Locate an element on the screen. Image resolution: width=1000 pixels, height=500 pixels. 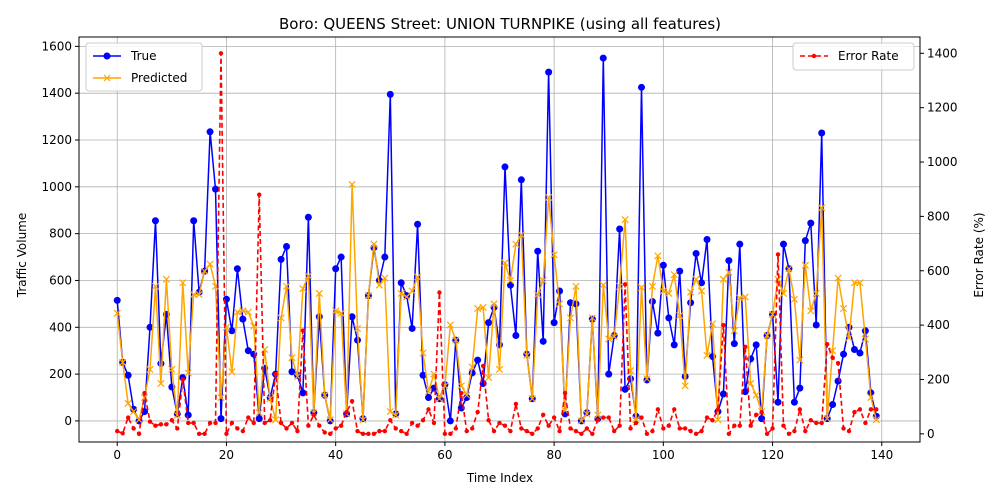
legend-left: True Predicted is located at coordinates (144, 67).